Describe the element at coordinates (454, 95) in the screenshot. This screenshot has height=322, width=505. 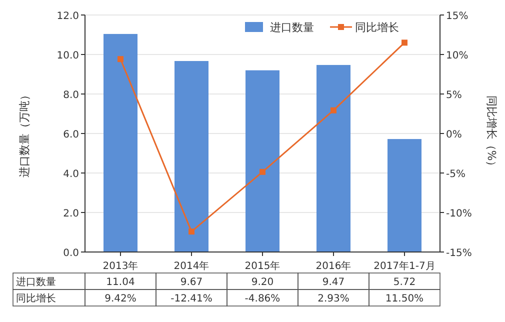
I see `y2-tick-label: 5%` at that location.